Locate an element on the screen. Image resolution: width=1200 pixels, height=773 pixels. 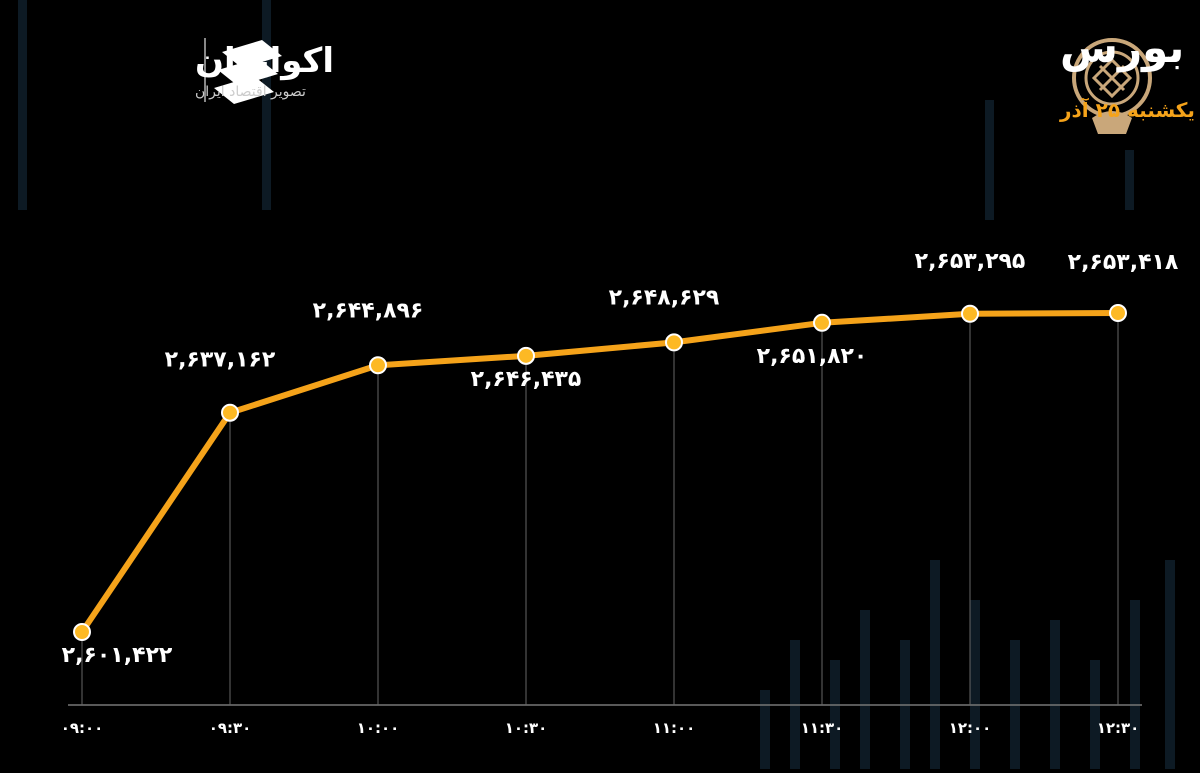
brand-tagline: تصویر اقتصاد ایران is located at coordinates (250, 92).